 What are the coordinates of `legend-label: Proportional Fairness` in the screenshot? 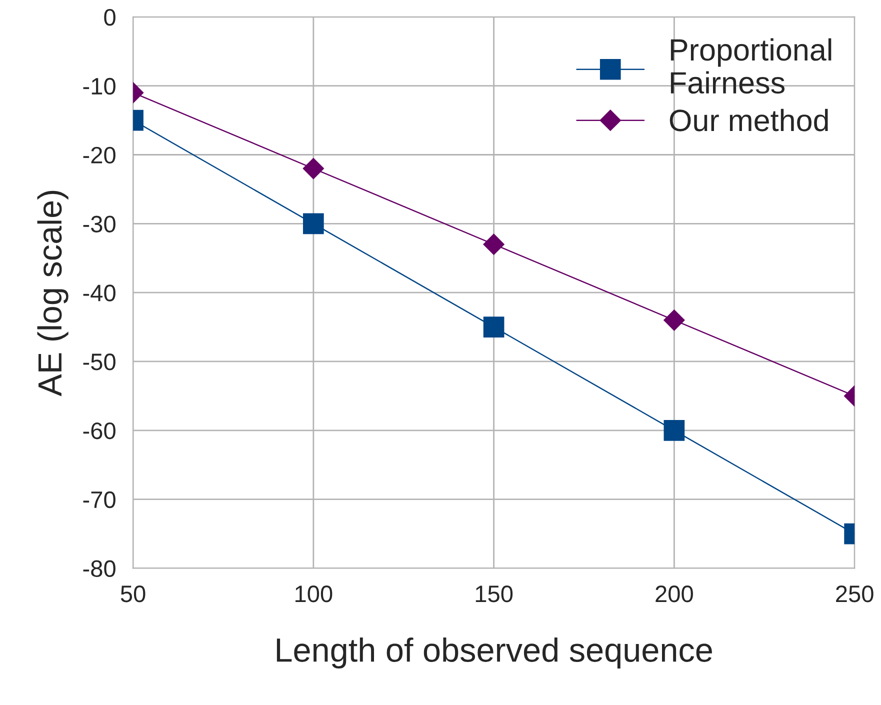 It's located at (751, 66).